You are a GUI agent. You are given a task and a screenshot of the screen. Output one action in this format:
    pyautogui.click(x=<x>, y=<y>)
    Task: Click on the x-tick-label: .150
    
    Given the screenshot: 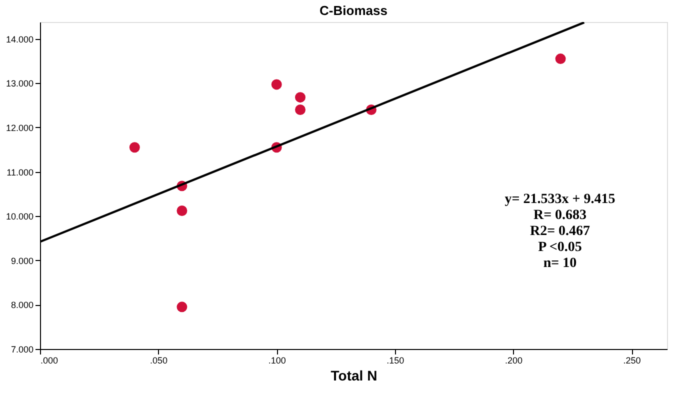 What is the action you would take?
    pyautogui.click(x=395, y=361)
    